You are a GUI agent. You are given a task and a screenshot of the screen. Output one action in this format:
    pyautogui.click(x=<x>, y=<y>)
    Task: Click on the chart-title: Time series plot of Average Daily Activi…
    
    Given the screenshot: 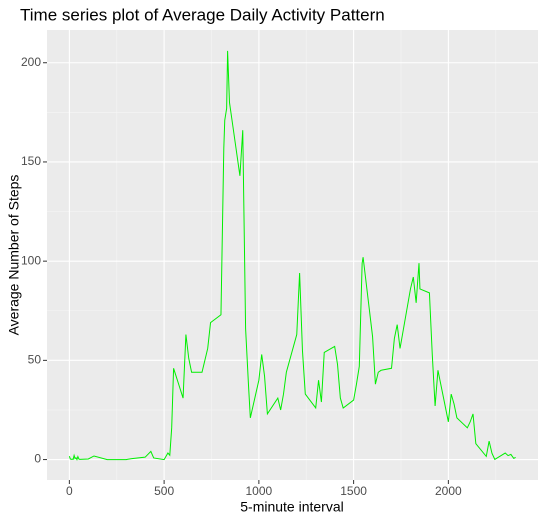 What is the action you would take?
    pyautogui.click(x=202, y=14)
    